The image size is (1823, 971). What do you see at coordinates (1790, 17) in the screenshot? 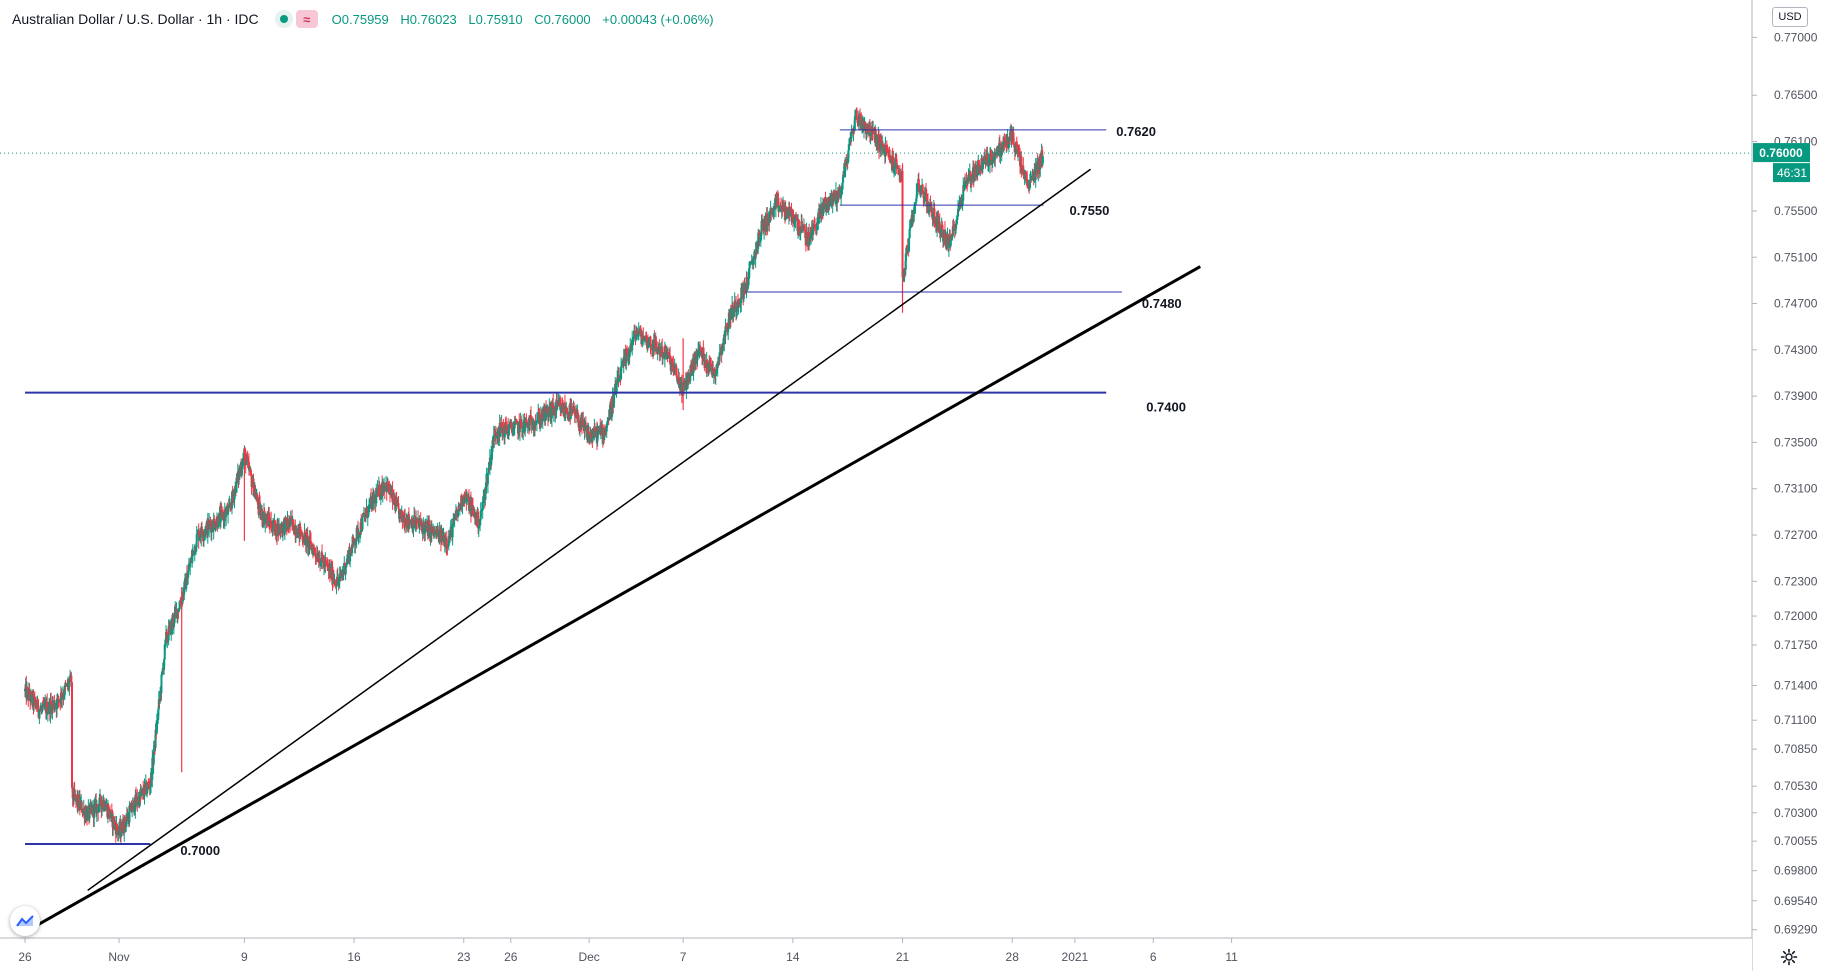
I see `currency-button: USD` at bounding box center [1790, 17].